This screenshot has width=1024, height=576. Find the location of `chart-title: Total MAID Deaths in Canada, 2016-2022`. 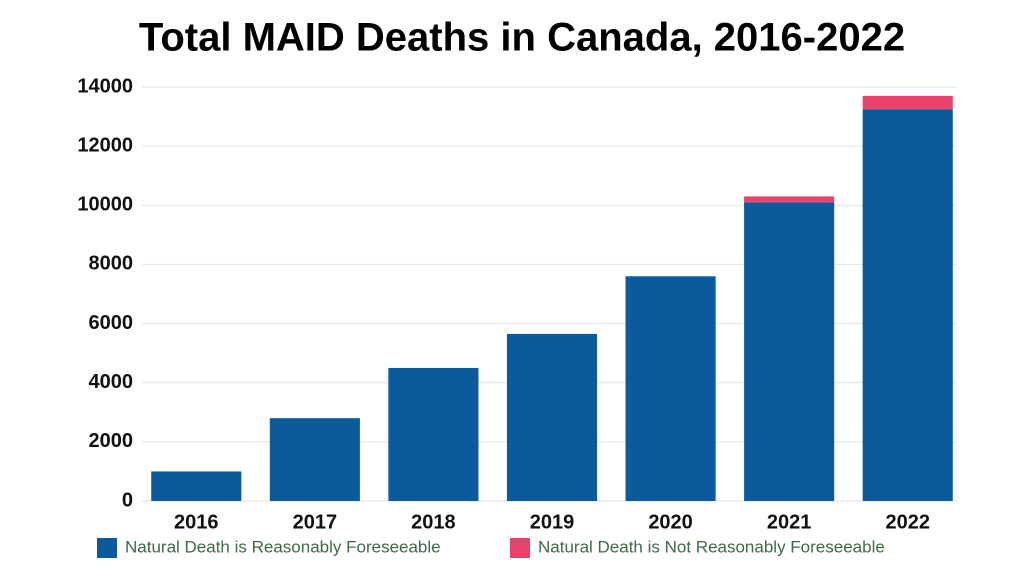

chart-title: Total MAID Deaths in Canada, 2016-2022 is located at coordinates (522, 38).